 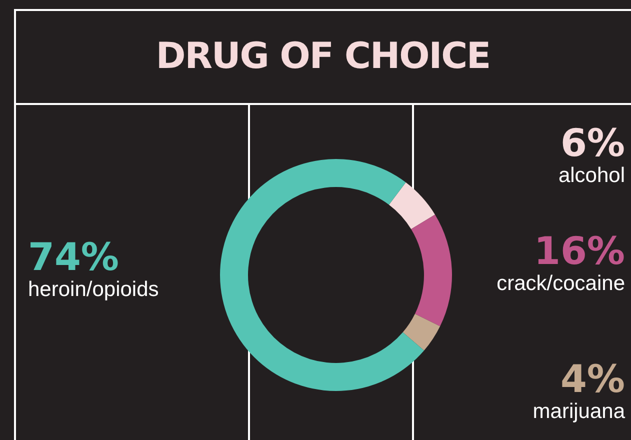 What do you see at coordinates (74, 257) in the screenshot?
I see `data-label: 74%` at bounding box center [74, 257].